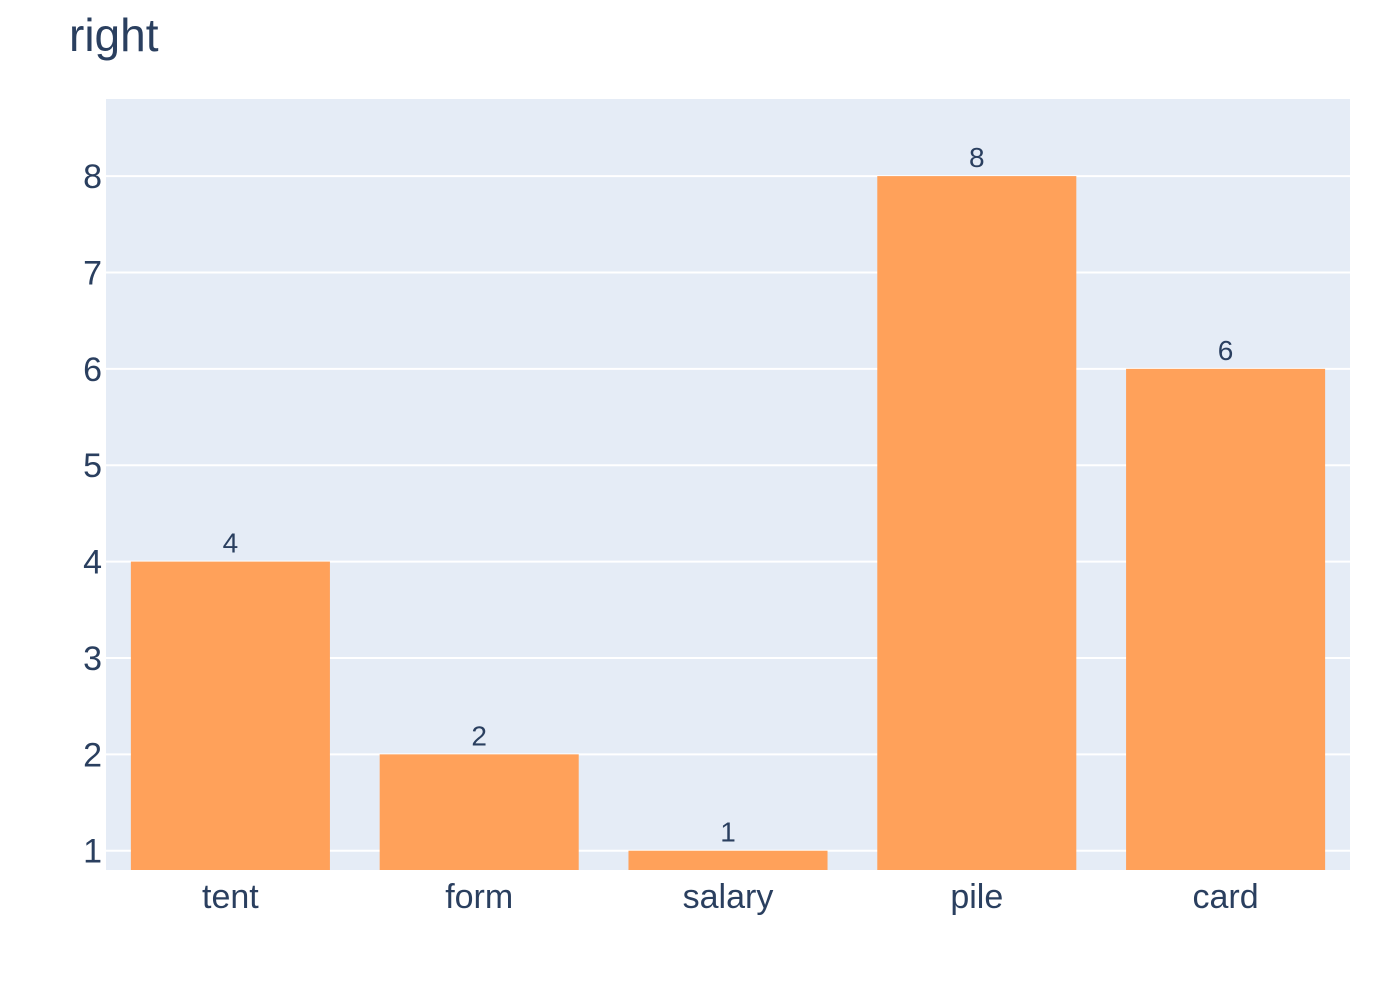 The width and height of the screenshot is (1400, 1000). Describe the element at coordinates (231, 543) in the screenshot. I see `data-label: 4` at that location.